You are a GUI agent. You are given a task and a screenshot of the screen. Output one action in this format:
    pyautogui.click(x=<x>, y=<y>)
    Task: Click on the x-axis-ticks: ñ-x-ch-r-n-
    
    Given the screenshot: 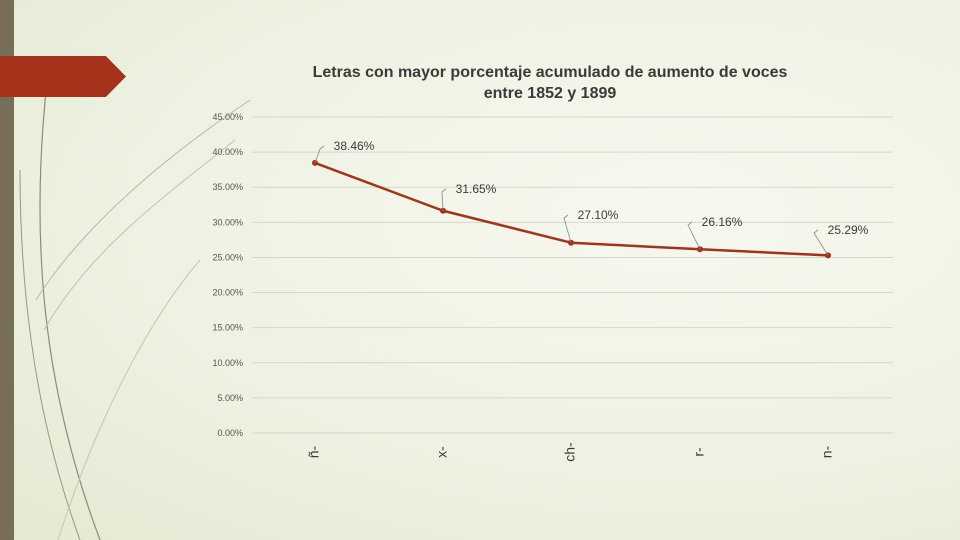 What is the action you would take?
    pyautogui.click(x=570, y=452)
    